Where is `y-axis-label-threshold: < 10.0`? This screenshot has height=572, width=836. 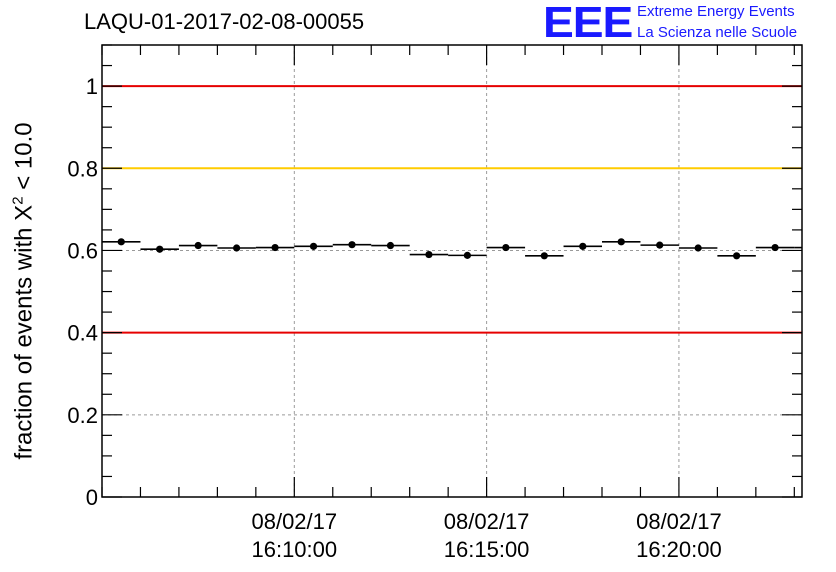 y-axis-label-threshold: < 10.0 is located at coordinates (24, 159).